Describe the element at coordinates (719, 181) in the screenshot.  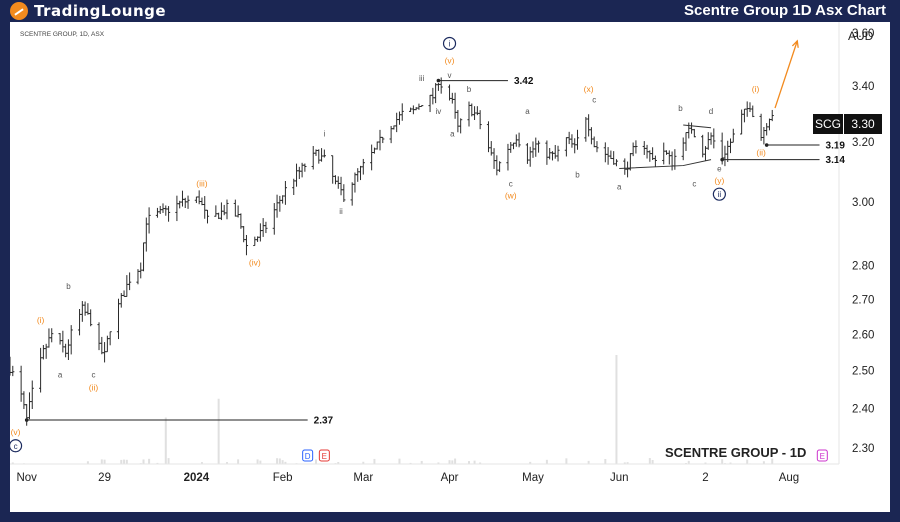
I see `wave-label: (y)` at that location.